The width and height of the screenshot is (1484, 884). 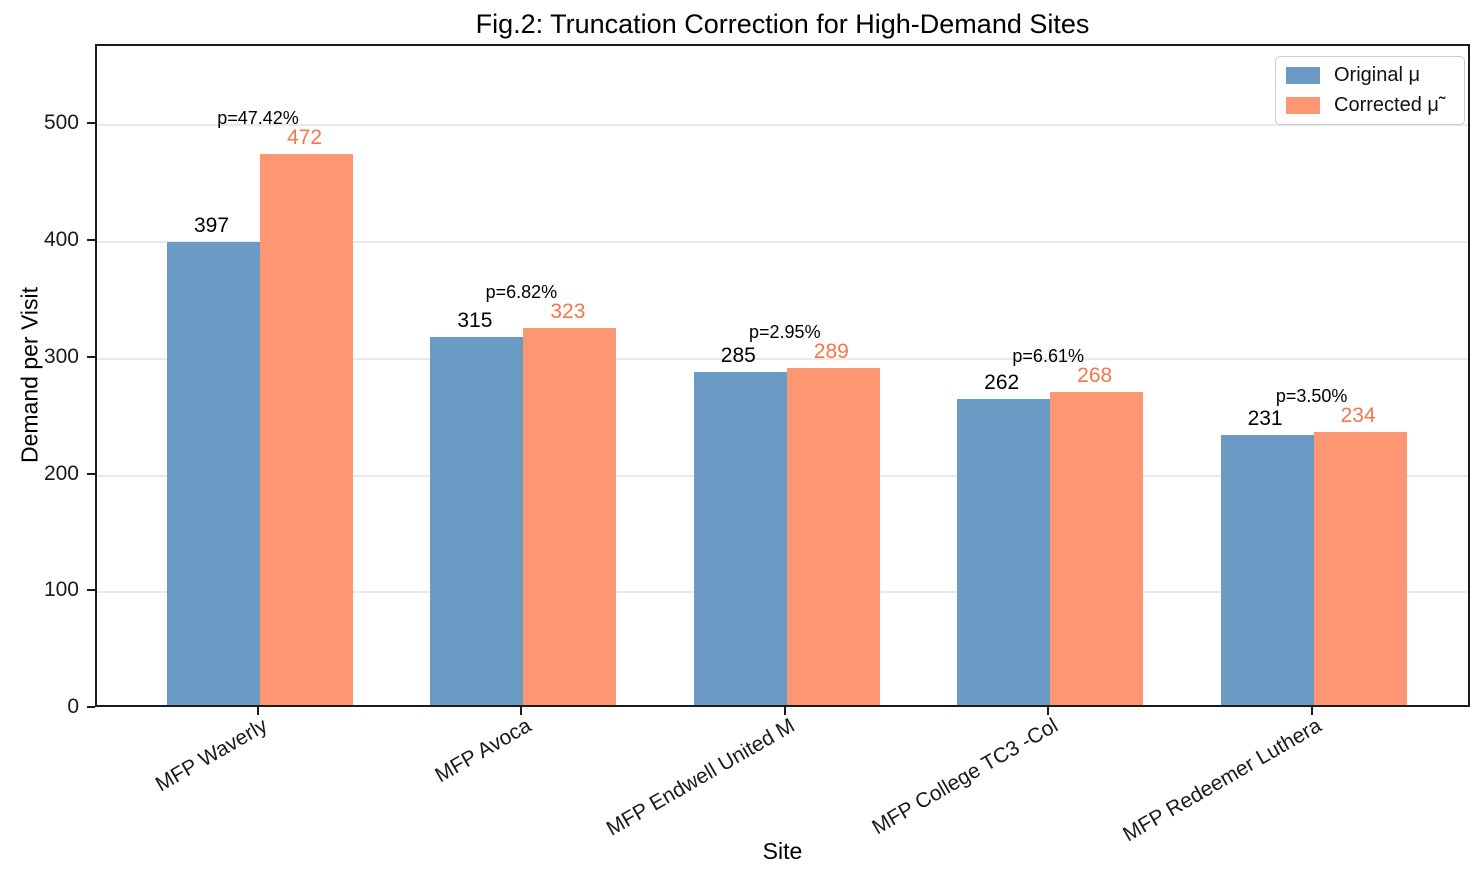 What do you see at coordinates (61, 123) in the screenshot?
I see `y-tick-label: 500` at bounding box center [61, 123].